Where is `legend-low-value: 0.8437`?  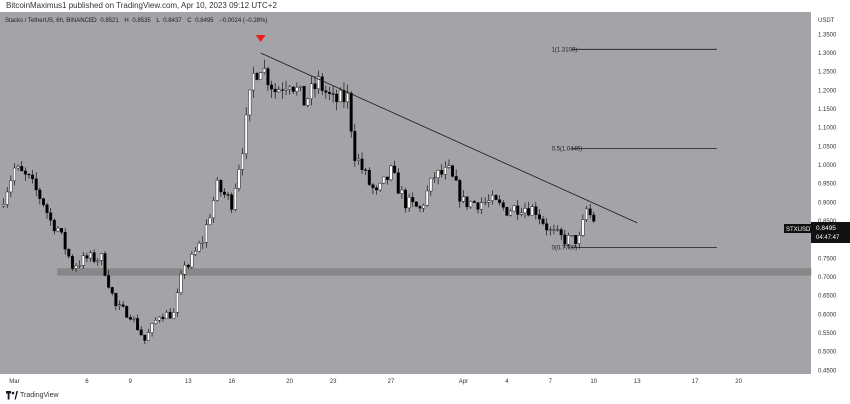
legend-low-value: 0.8437 is located at coordinates (172, 21).